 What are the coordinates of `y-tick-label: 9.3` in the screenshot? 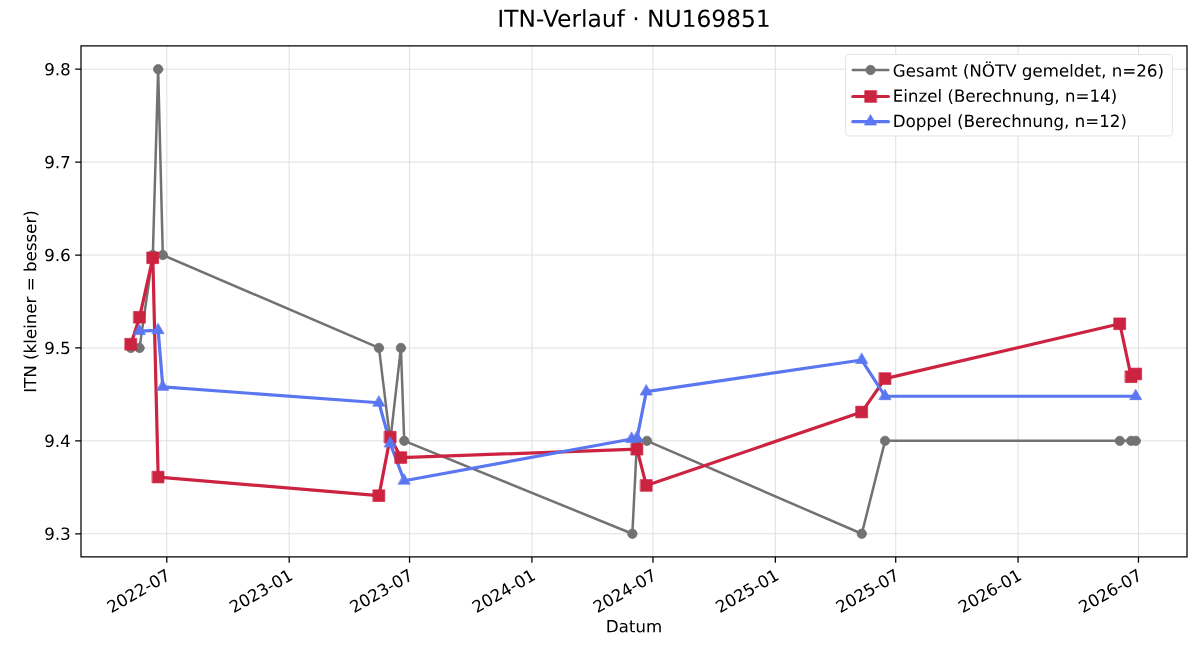 It's located at (57, 534).